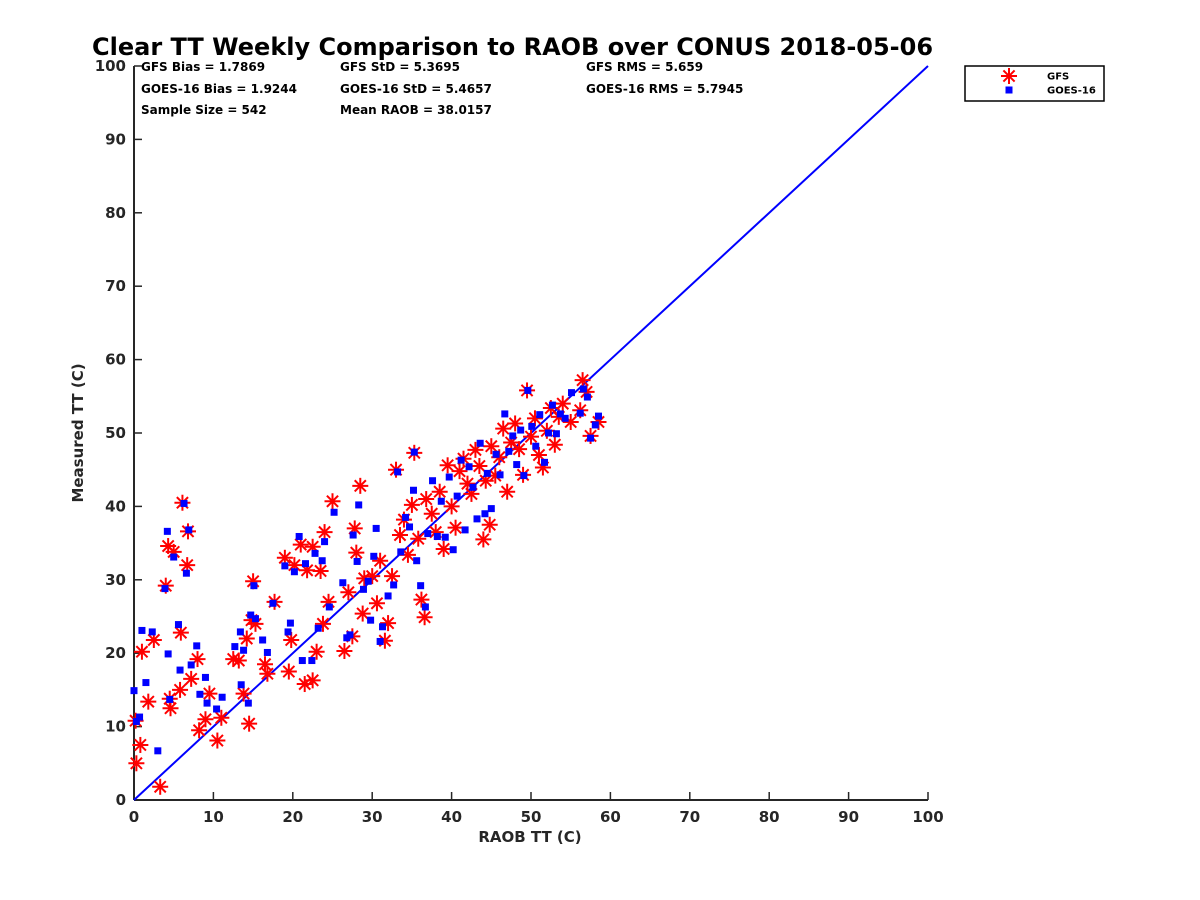 Image resolution: width=1200 pixels, height=900 pixels. Describe the element at coordinates (664, 89) in the screenshot. I see `stat-text: GOES-16 RMS = 5.7945` at that location.